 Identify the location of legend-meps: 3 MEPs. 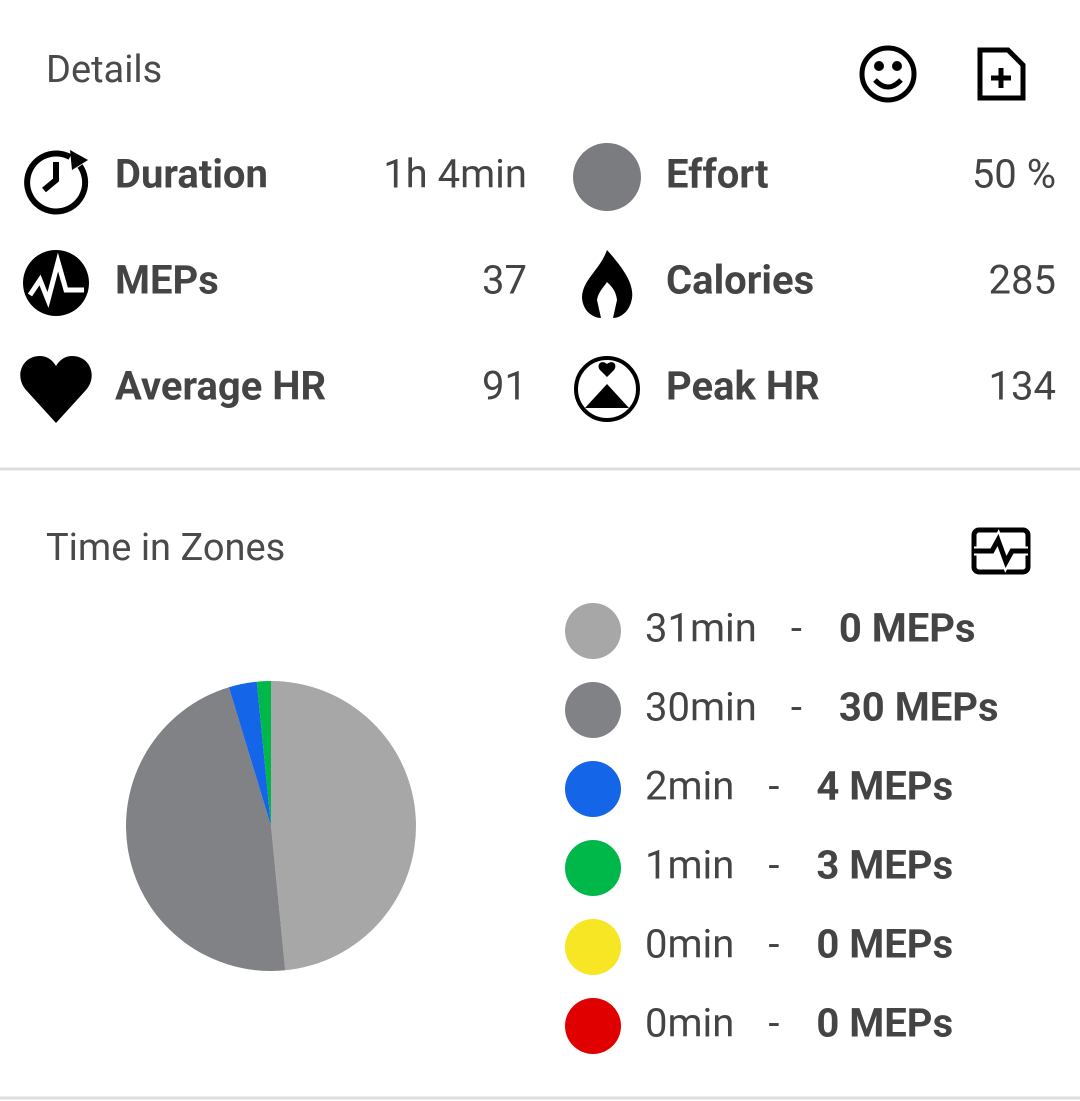
(884, 865).